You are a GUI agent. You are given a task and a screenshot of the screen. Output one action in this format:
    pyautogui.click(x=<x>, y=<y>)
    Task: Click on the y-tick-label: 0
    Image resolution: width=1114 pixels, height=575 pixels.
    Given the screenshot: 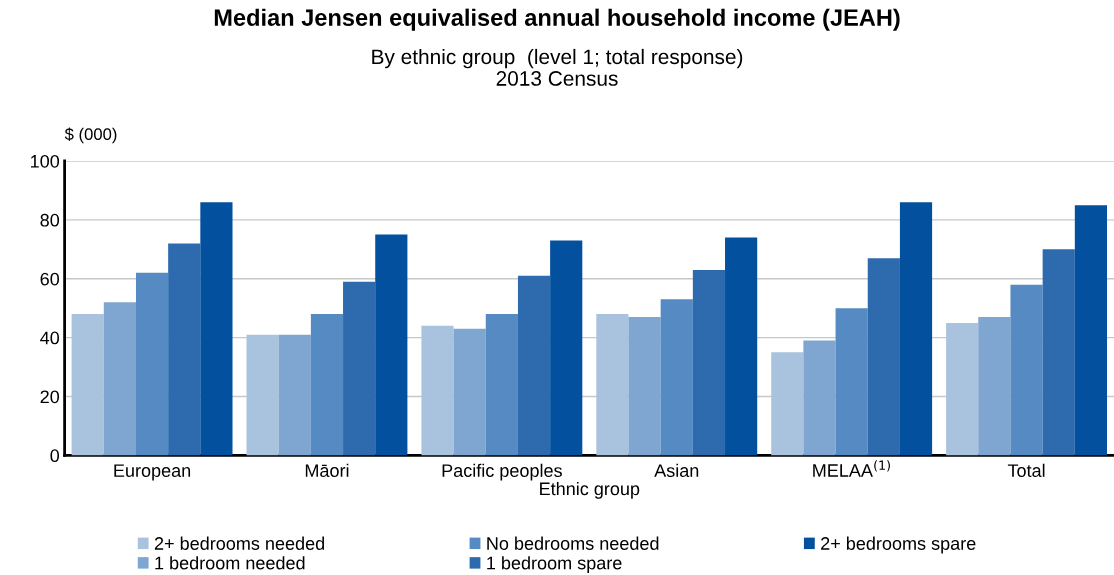 What is the action you would take?
    pyautogui.click(x=55, y=456)
    